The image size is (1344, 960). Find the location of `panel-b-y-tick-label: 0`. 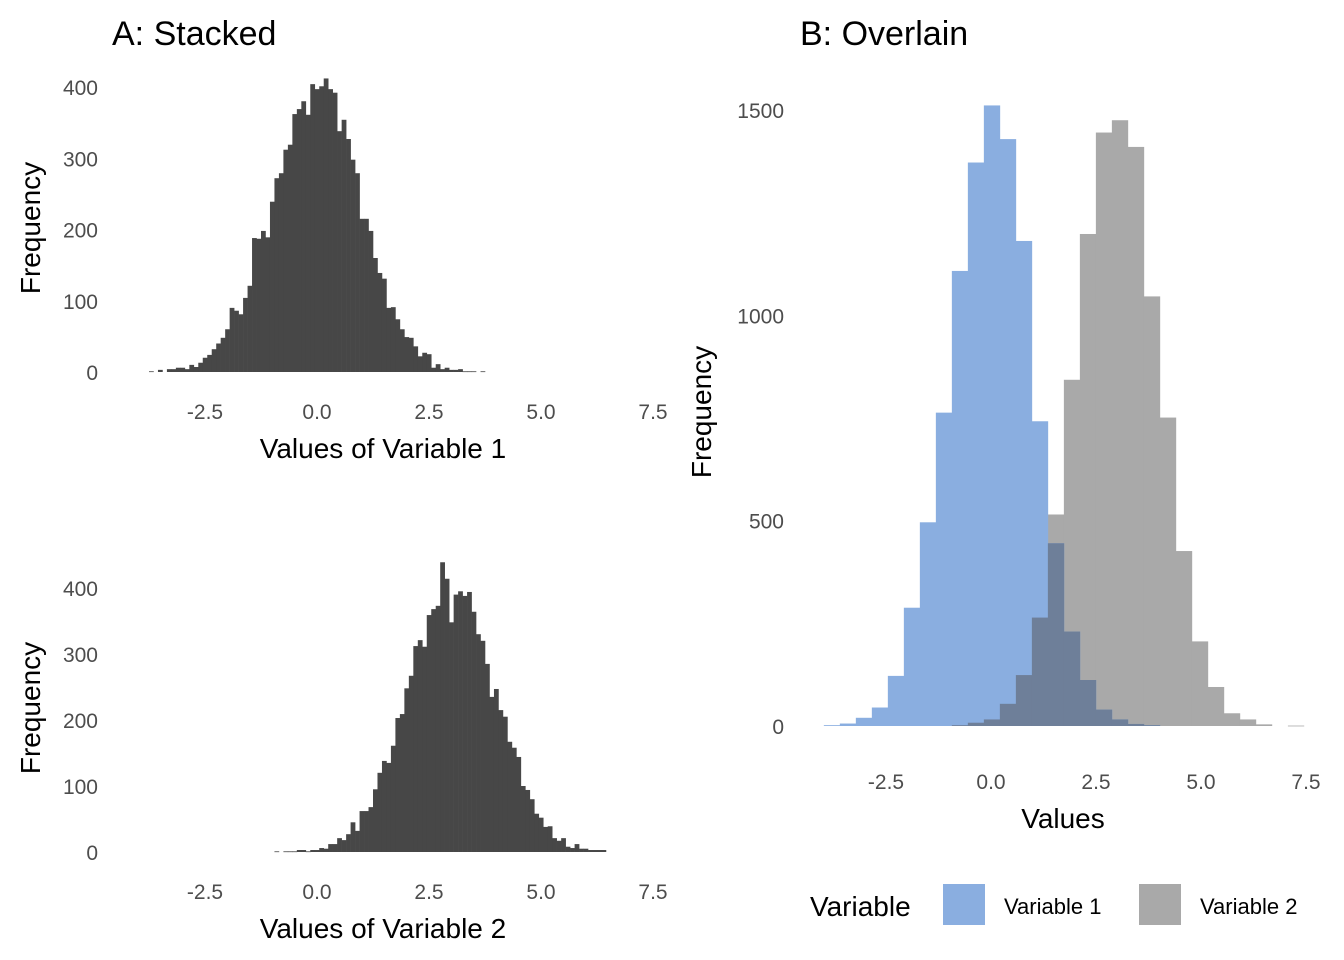

panel-b-y-tick-label: 0 is located at coordinates (778, 727).